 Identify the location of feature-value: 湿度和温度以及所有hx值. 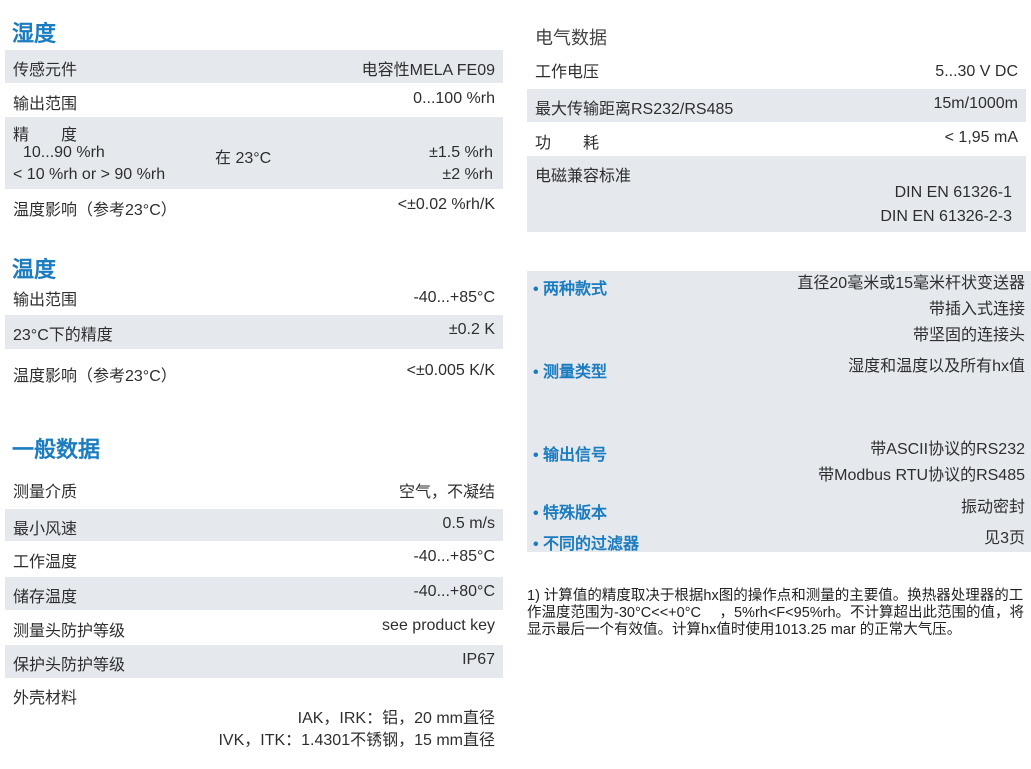
(936, 366).